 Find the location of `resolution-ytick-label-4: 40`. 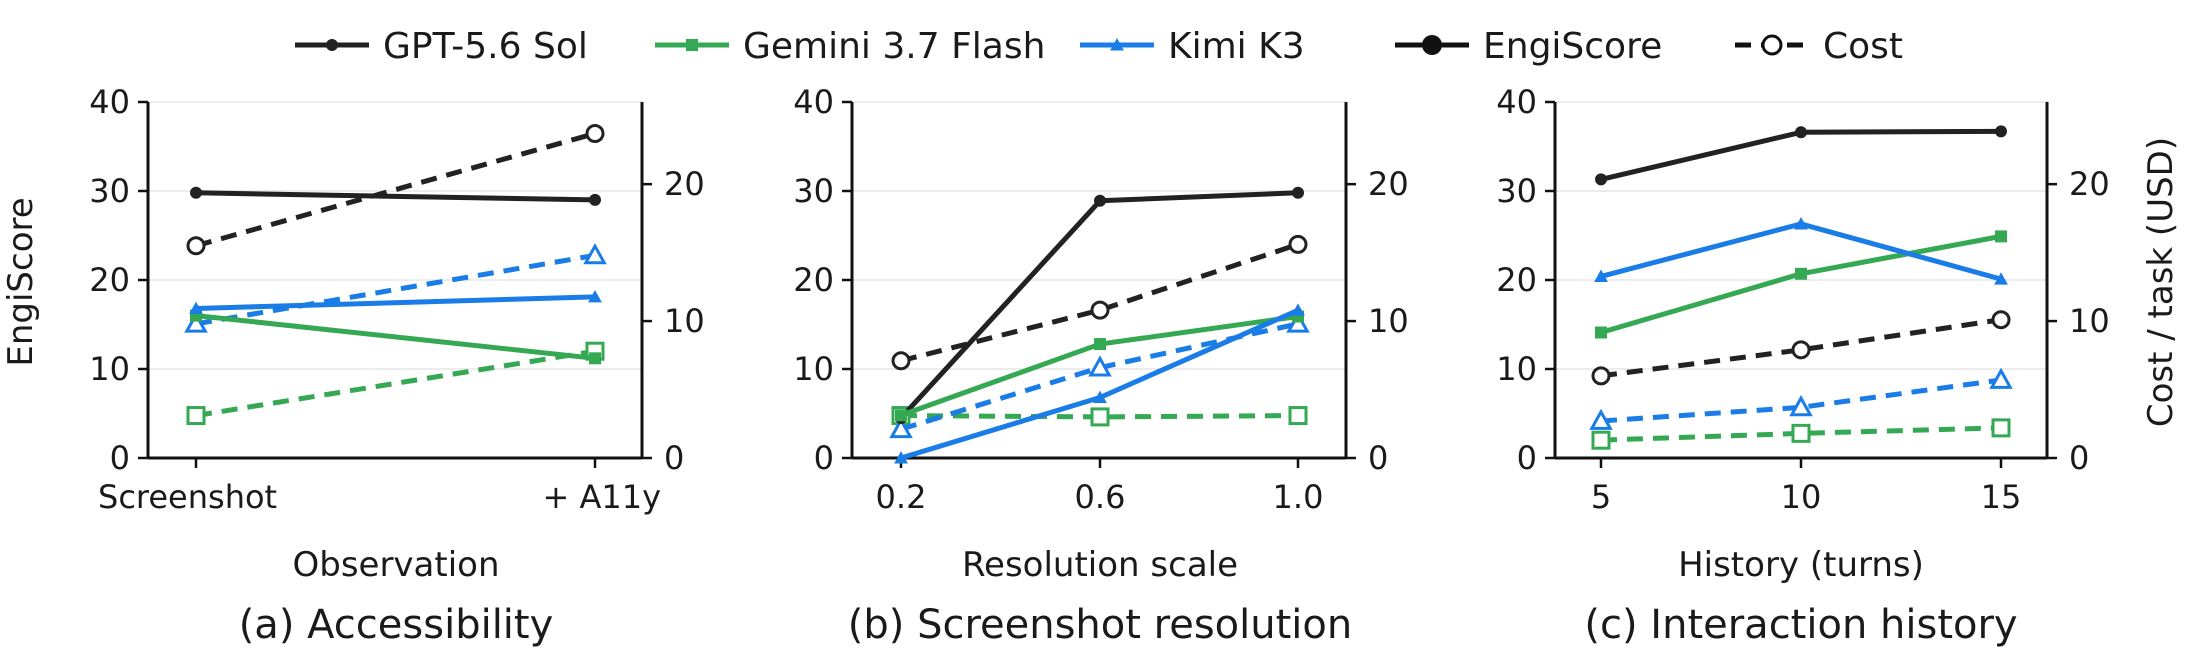

resolution-ytick-label-4: 40 is located at coordinates (813, 102).